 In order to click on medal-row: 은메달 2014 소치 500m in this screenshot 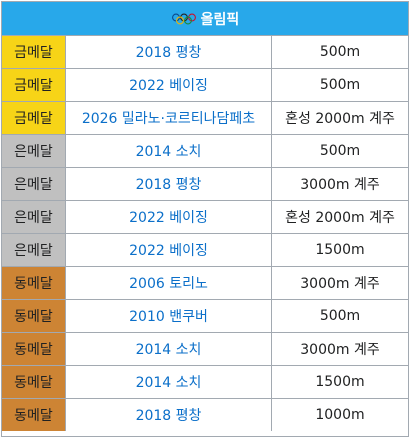, I will do `click(205, 151)`.